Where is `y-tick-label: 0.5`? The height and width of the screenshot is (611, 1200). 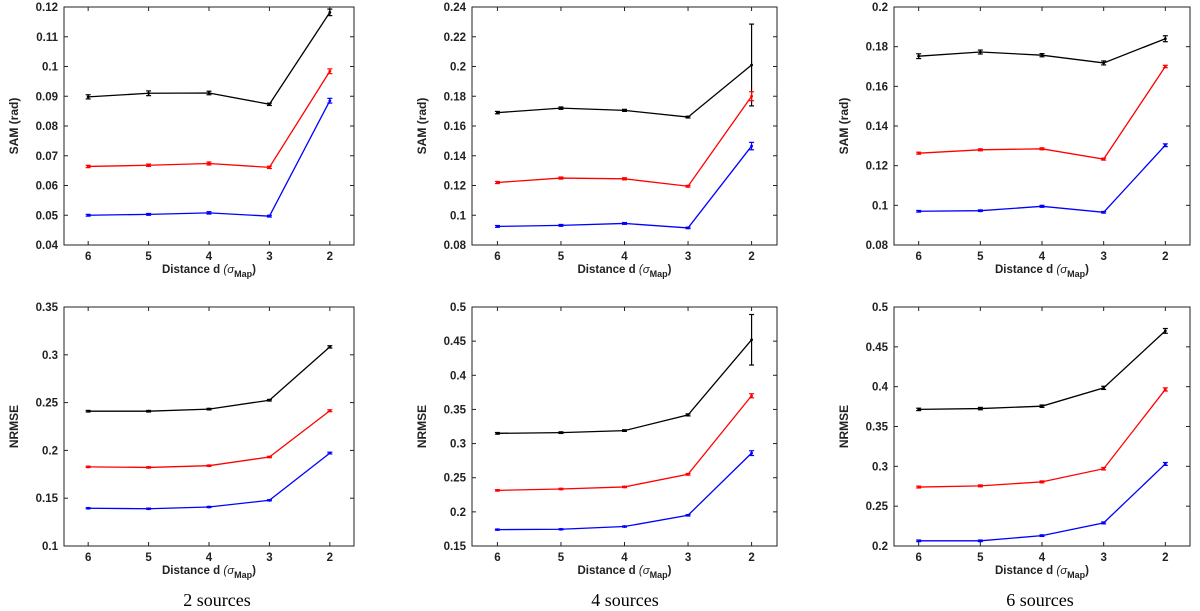 y-tick-label: 0.5 is located at coordinates (880, 308).